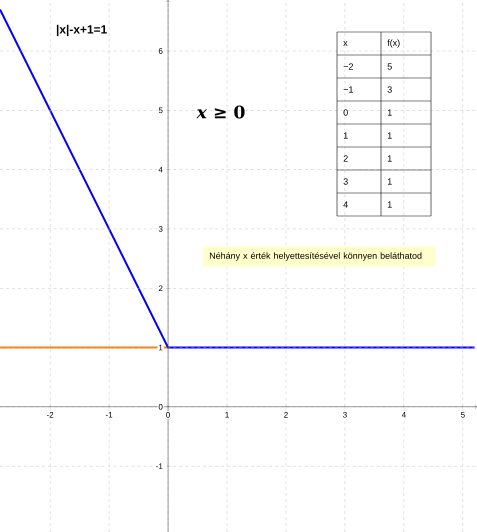 Image resolution: width=477 pixels, height=532 pixels. What do you see at coordinates (345, 204) in the screenshot?
I see `annotation: 4` at bounding box center [345, 204].